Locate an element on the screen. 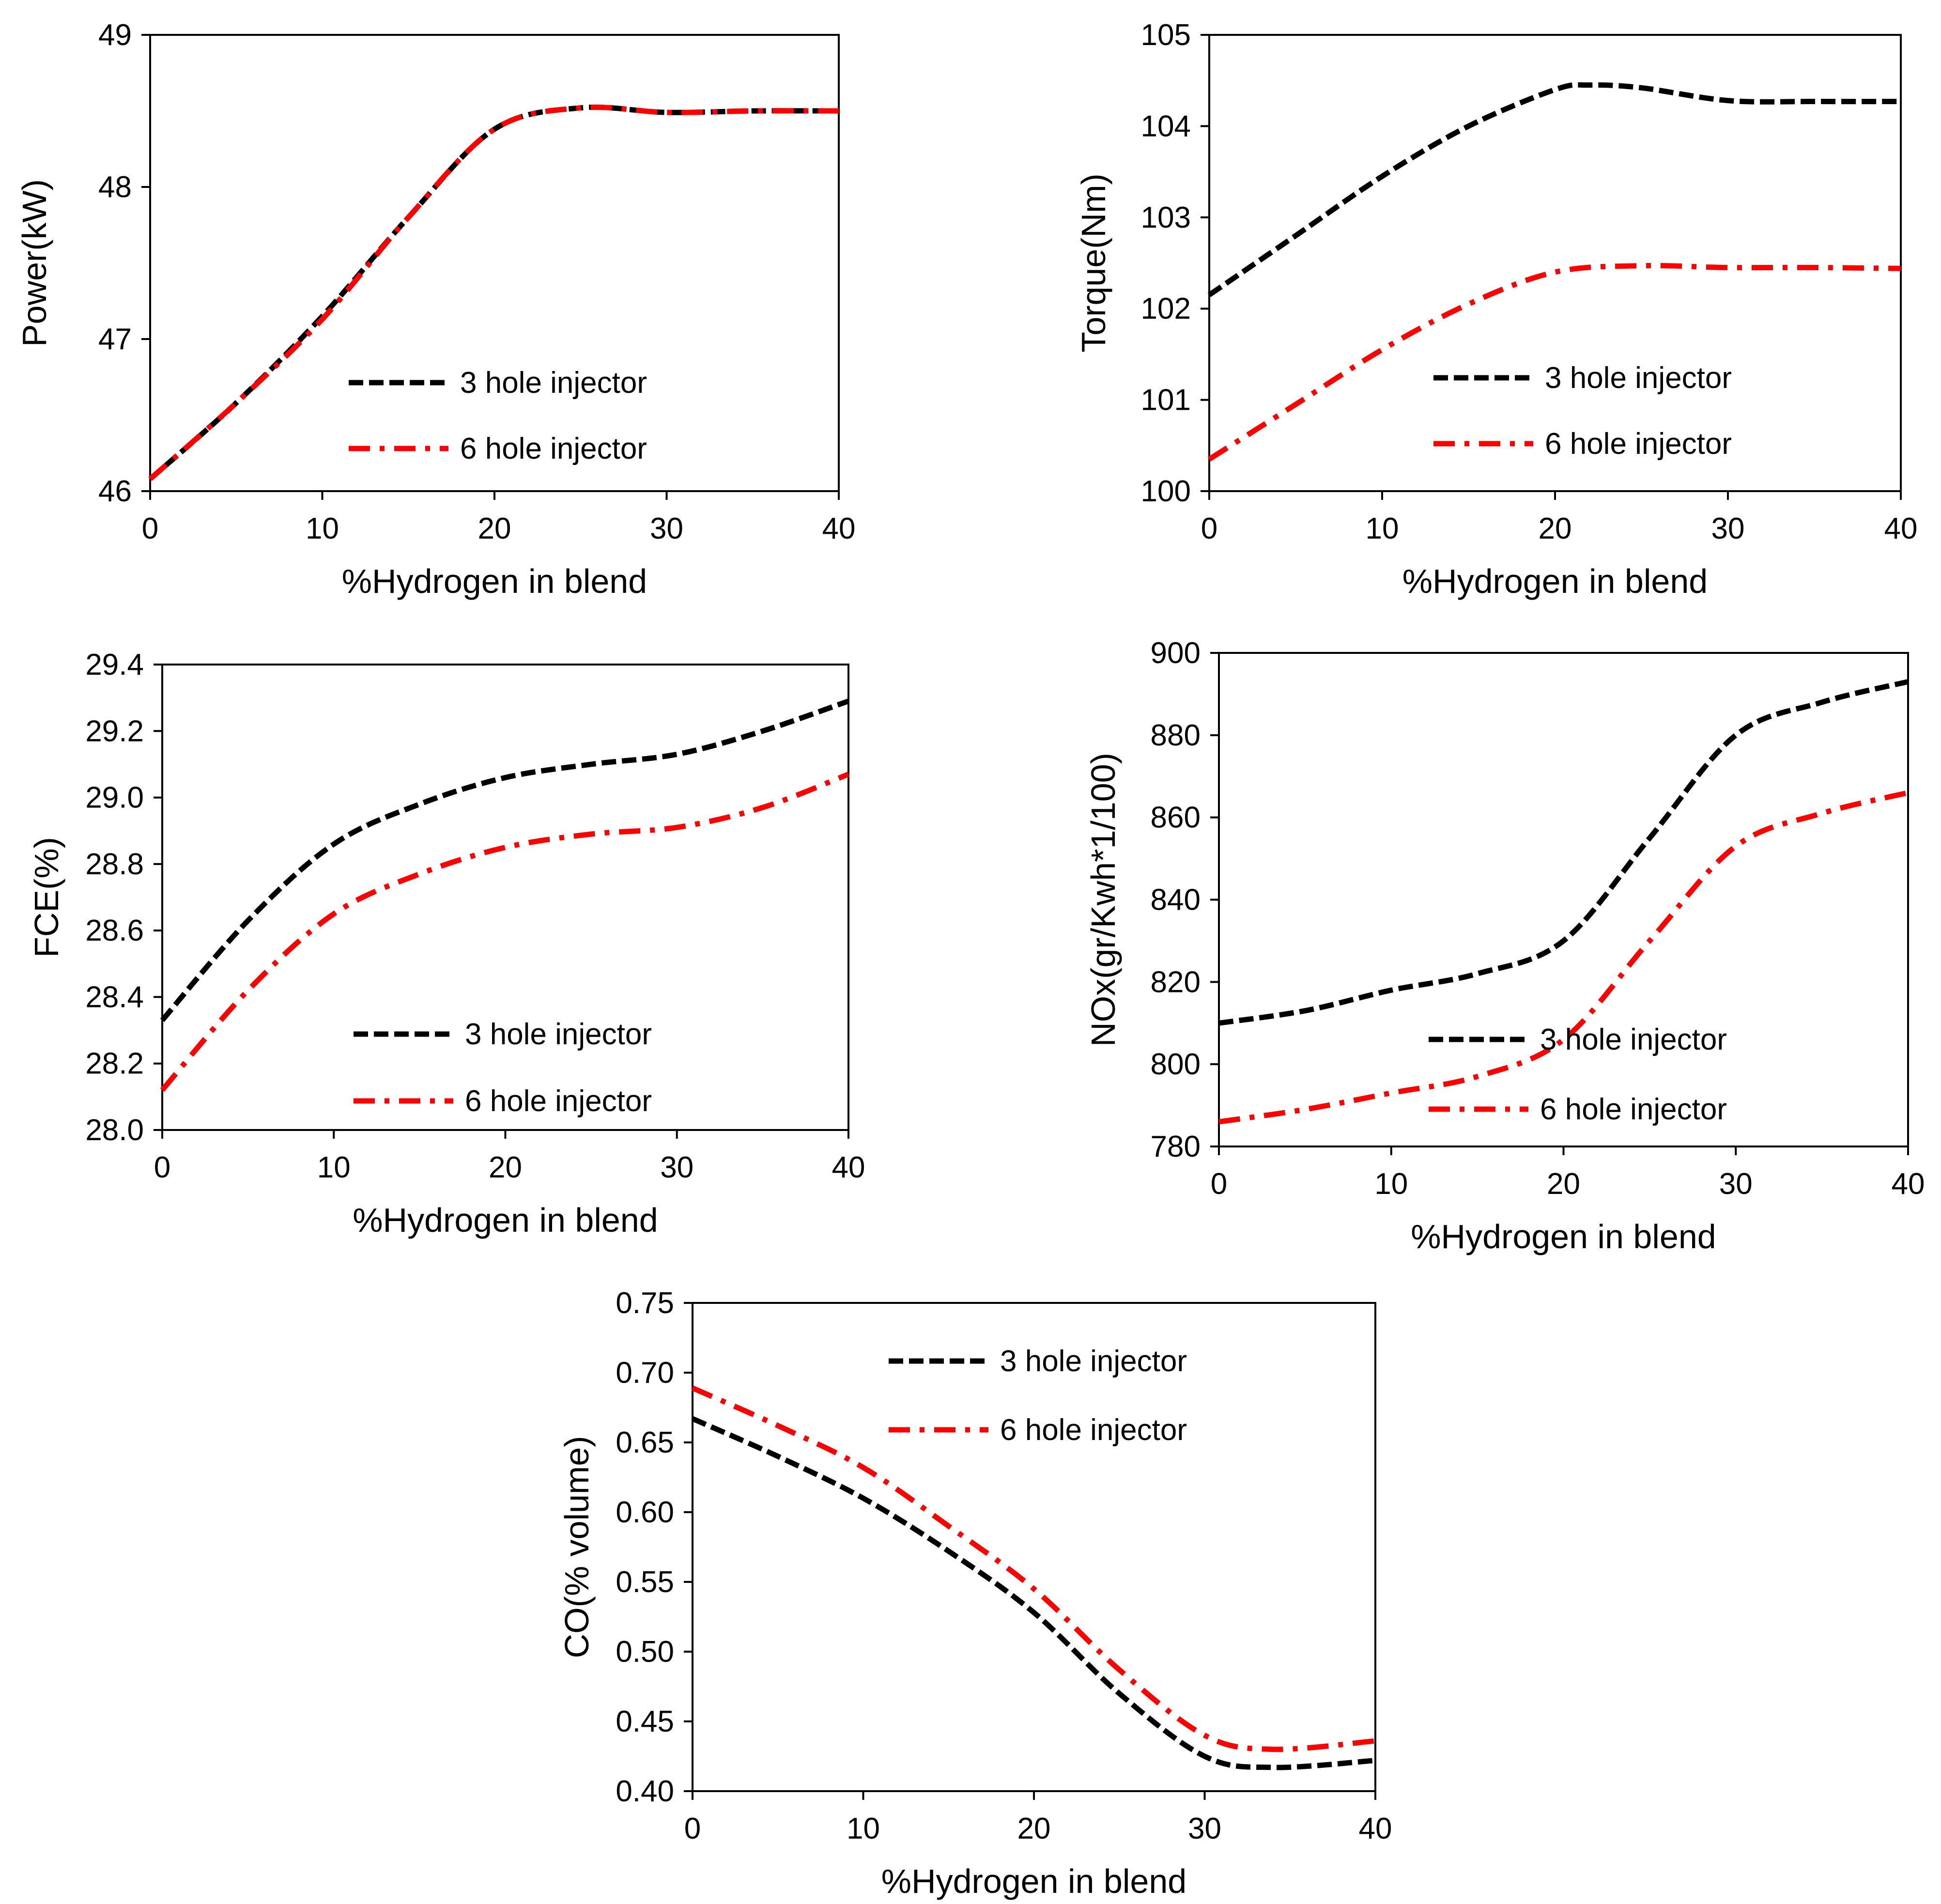 This screenshot has width=1941, height=1904. y-tick-label: 0.50 is located at coordinates (645, 1652).